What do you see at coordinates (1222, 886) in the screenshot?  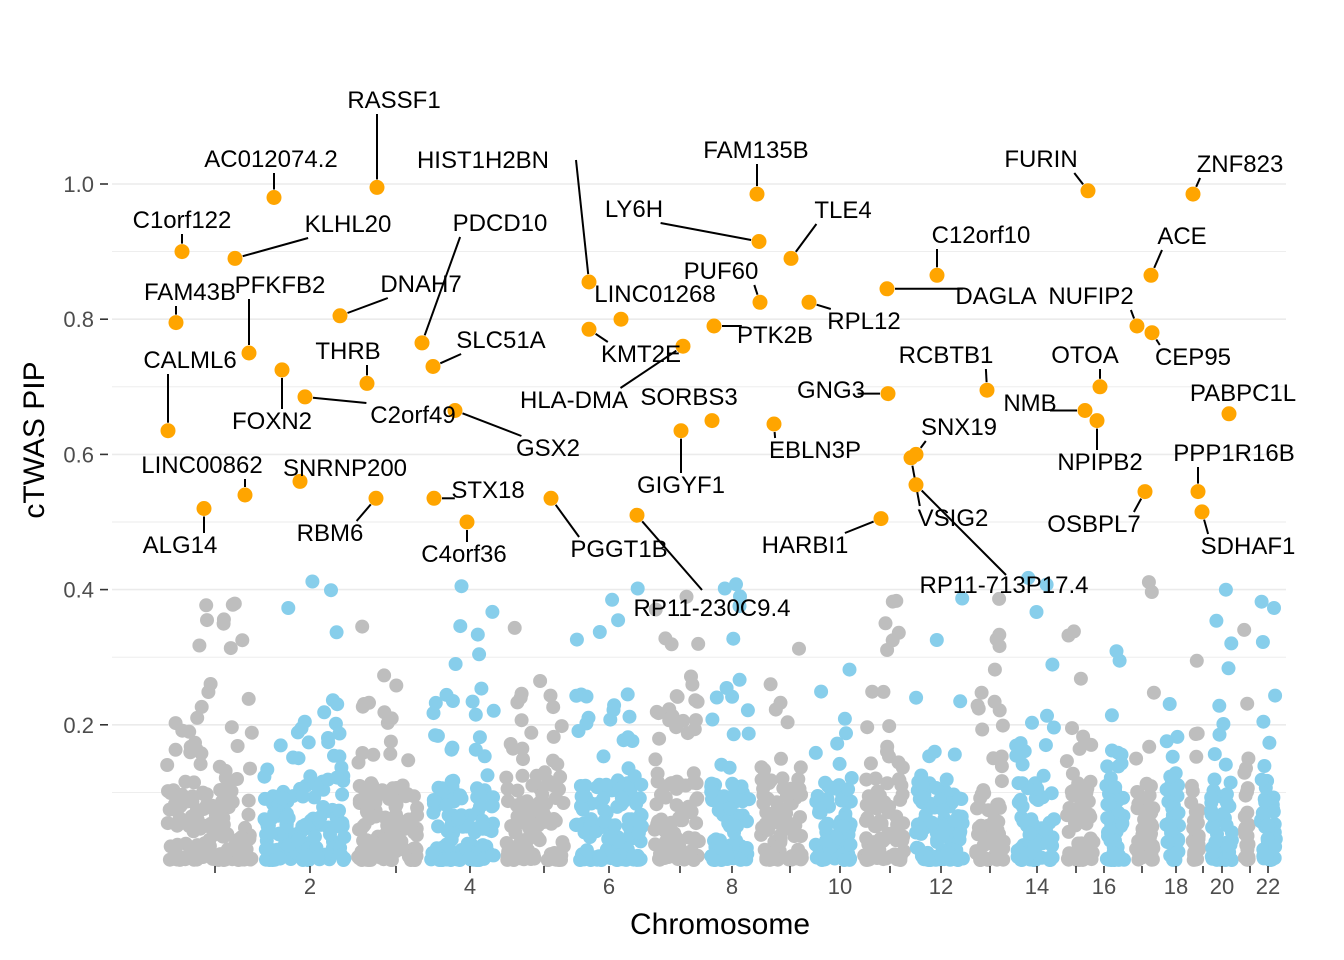 I see `x-tick-label: 20` at bounding box center [1222, 886].